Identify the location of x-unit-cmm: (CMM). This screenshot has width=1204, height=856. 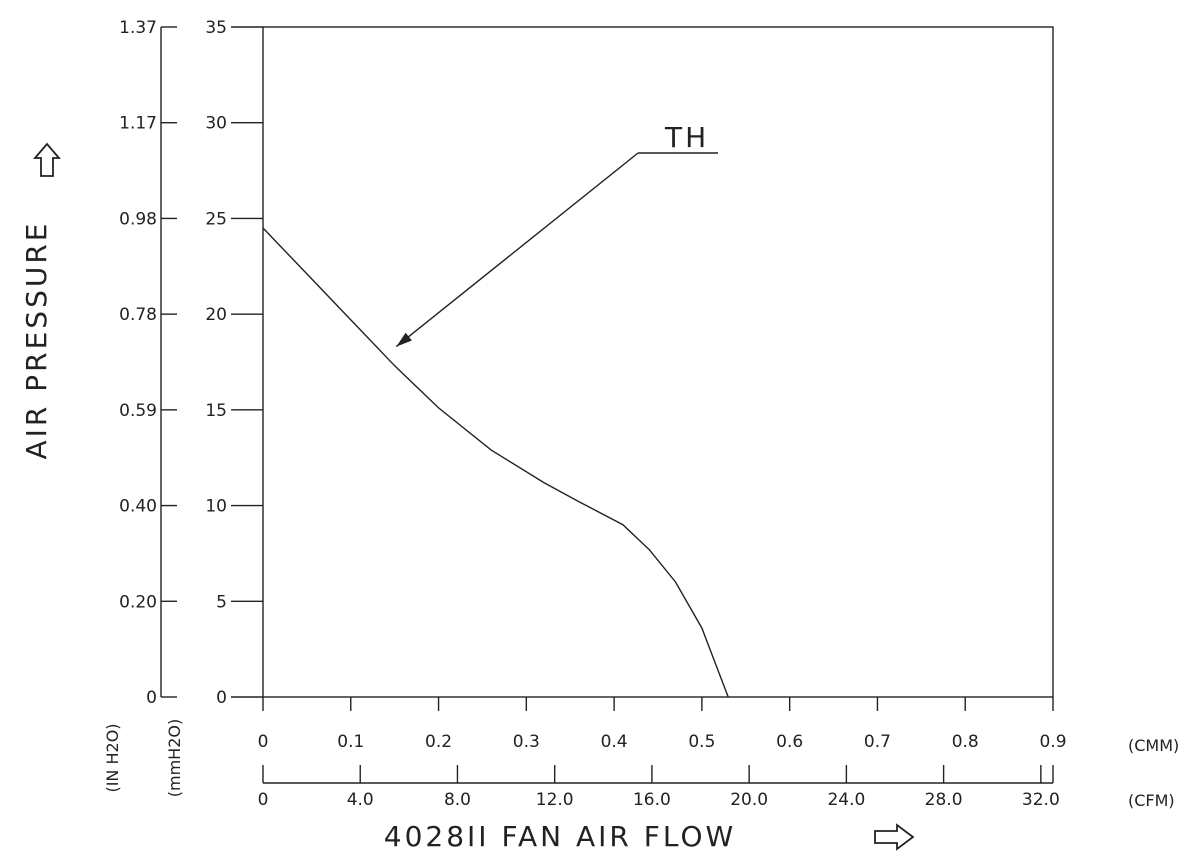
(1153, 745).